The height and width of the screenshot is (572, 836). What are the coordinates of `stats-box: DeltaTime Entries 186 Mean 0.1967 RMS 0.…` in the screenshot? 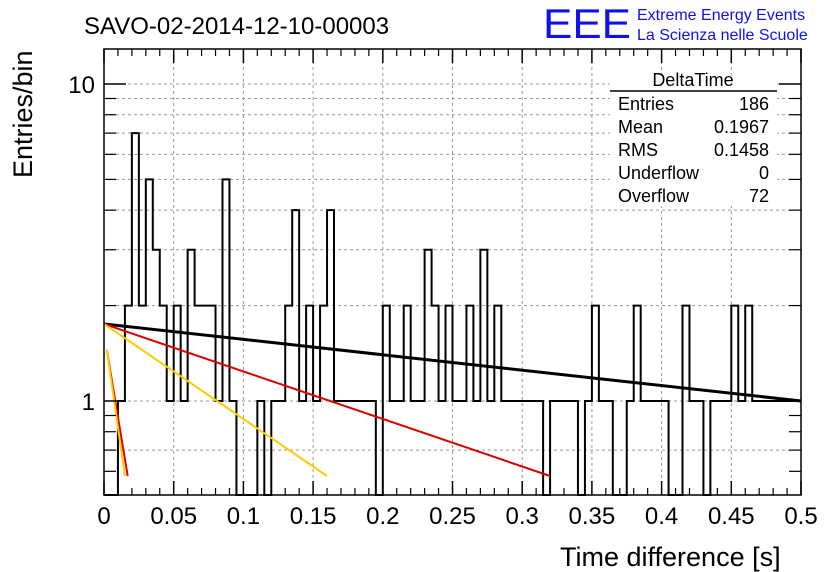 It's located at (693, 138).